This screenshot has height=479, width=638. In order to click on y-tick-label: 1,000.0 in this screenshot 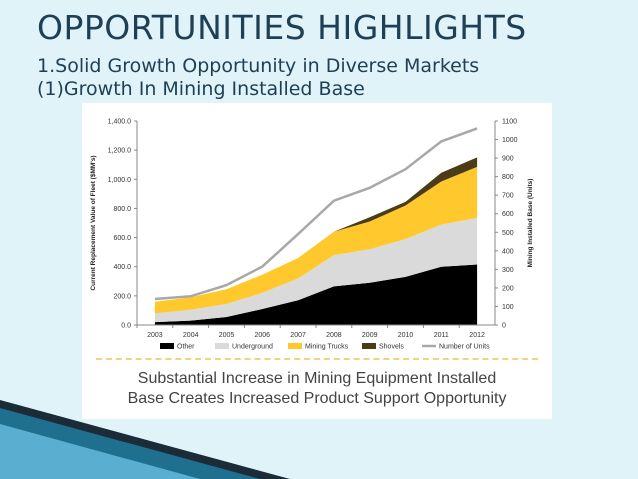, I will do `click(119, 180)`.